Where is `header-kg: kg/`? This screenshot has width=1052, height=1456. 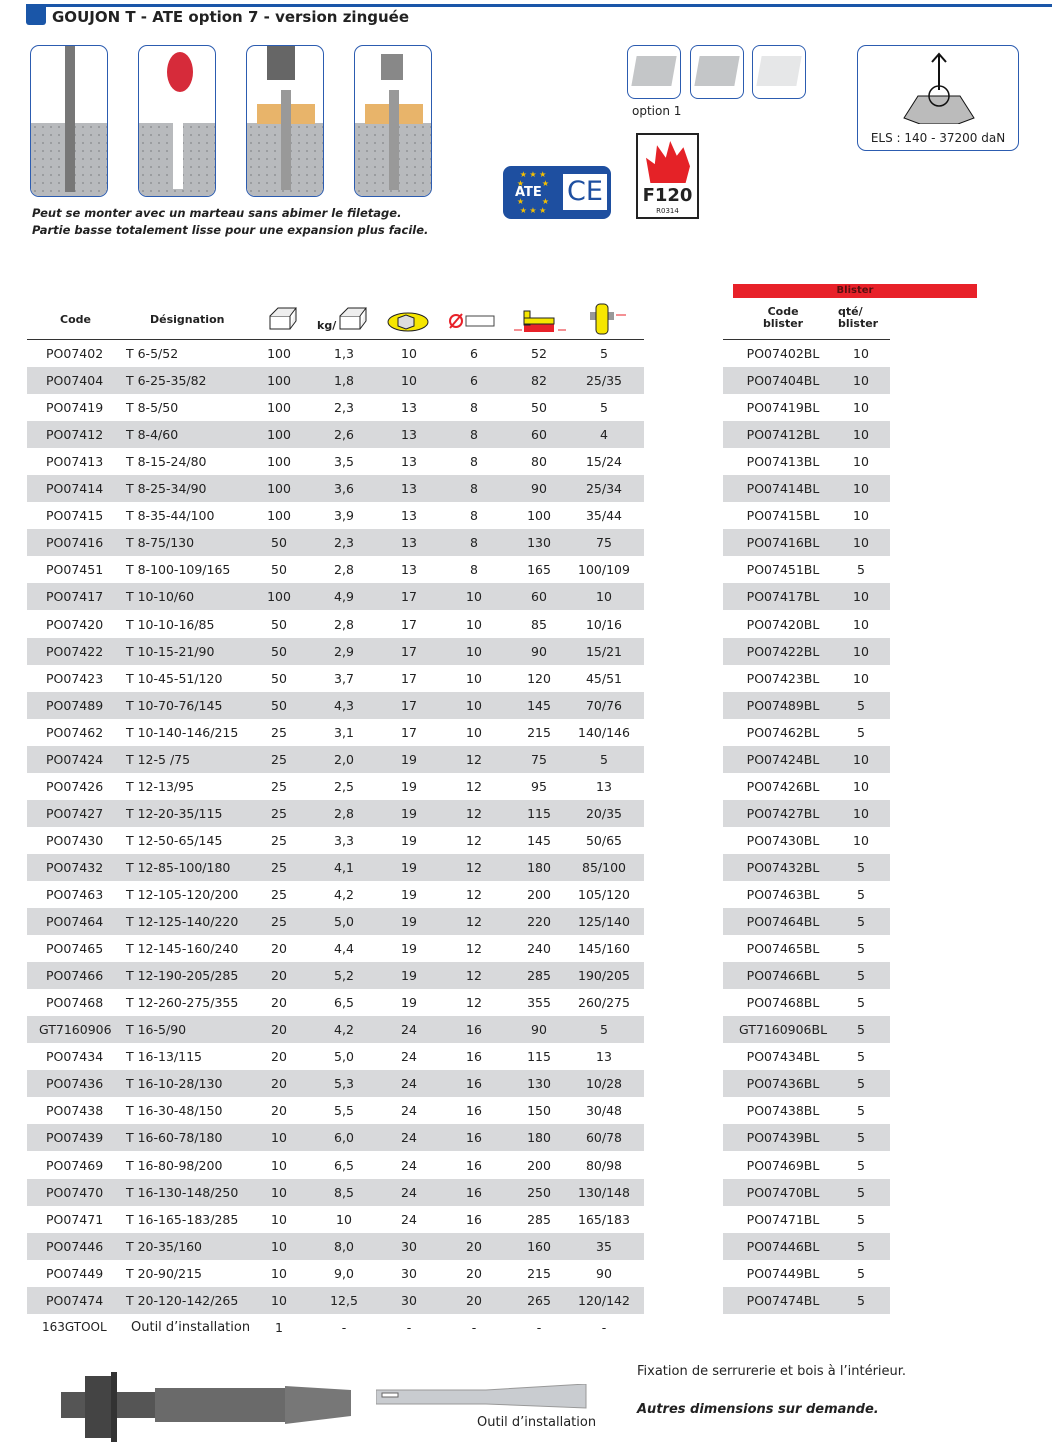
header-kg: kg/ is located at coordinates (327, 325).